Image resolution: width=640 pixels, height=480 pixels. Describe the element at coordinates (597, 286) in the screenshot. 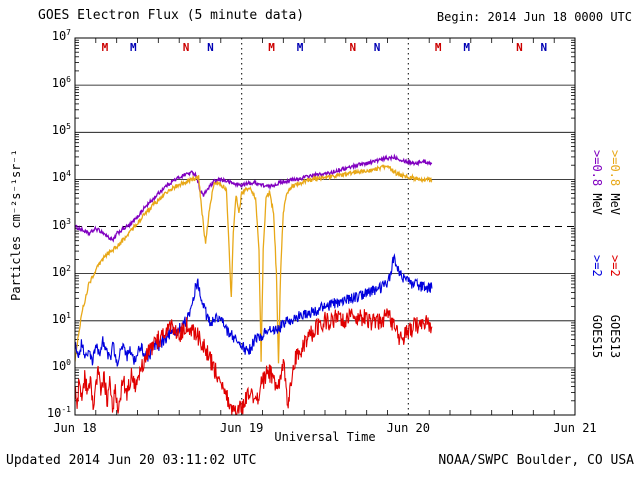

I see `legend-goes15-column: >=0.8 MeV >=2 GOES15` at that location.